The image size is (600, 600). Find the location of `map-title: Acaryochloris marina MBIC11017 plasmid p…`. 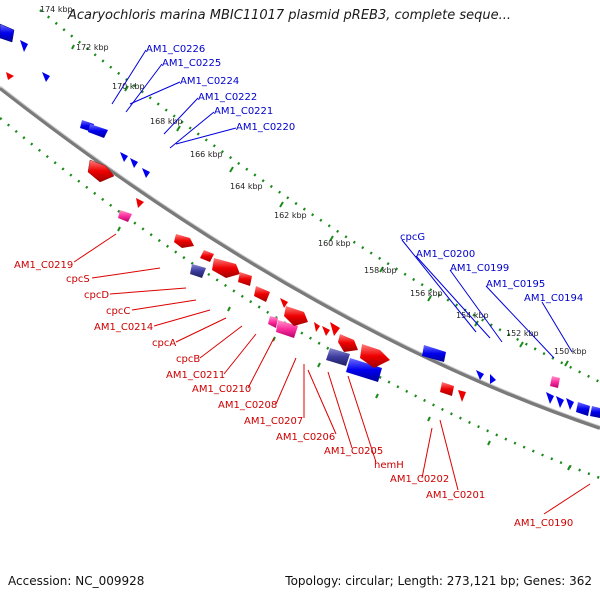

map-title: Acaryochloris marina MBIC11017 plasmid p… is located at coordinates (289, 15).